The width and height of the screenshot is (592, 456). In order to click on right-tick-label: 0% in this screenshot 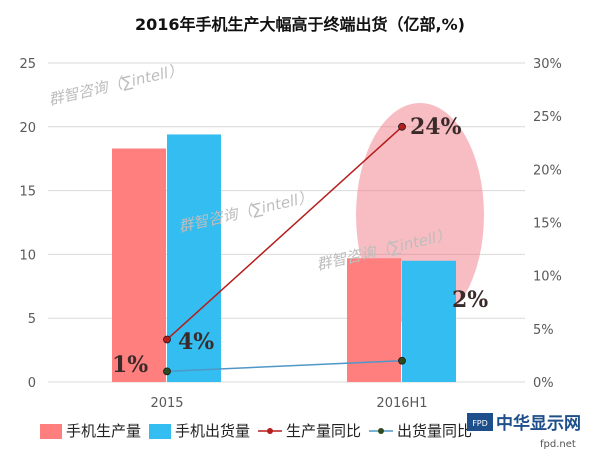, I will do `click(543, 383)`.